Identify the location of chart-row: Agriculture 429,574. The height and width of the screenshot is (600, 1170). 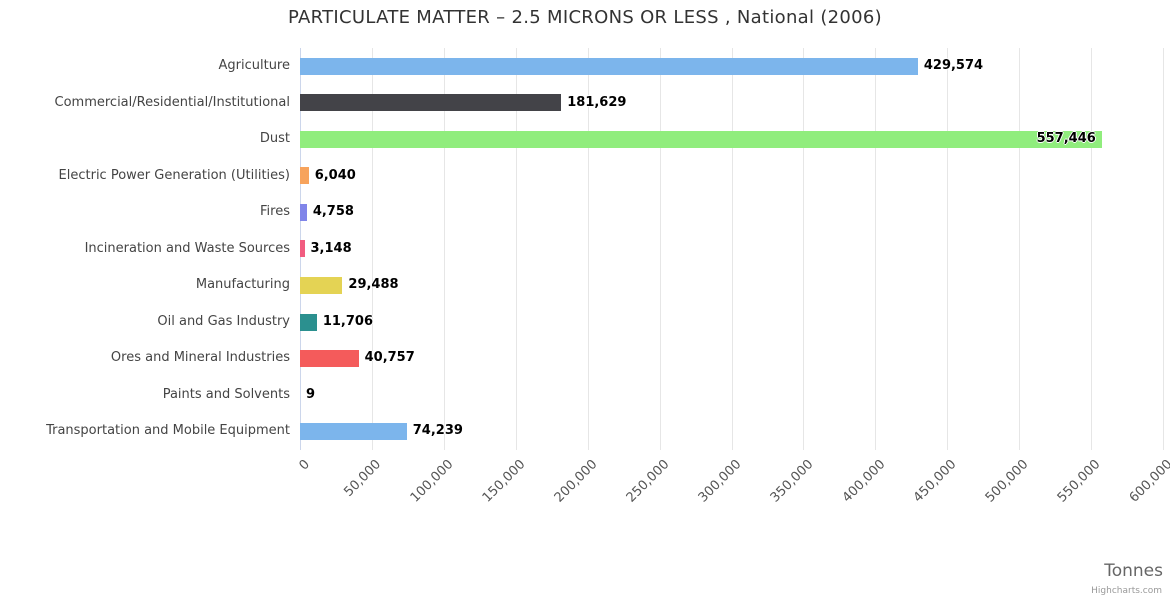
(585, 66).